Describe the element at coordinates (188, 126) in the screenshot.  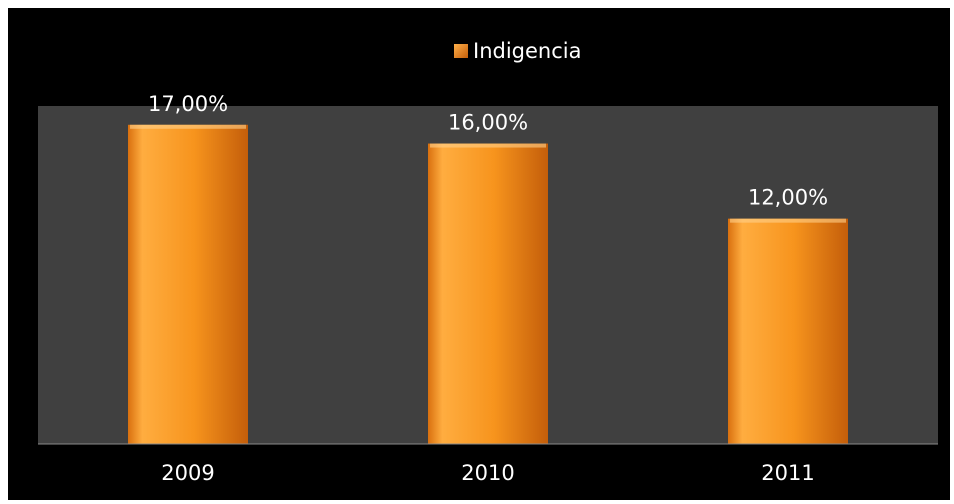
I see `bar-highlight-2009` at that location.